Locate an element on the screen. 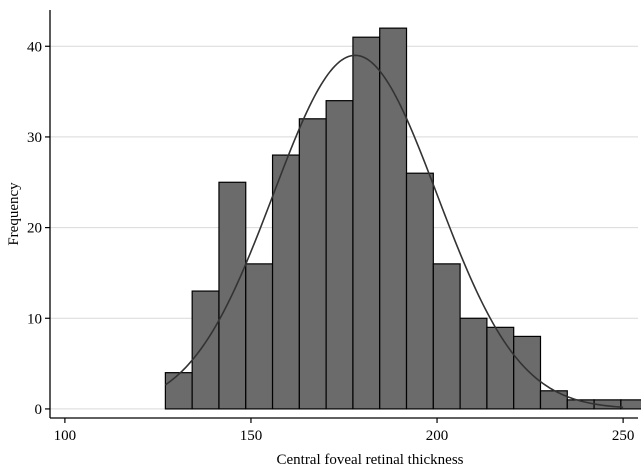  y-tick-label: 20 is located at coordinates (34, 229).